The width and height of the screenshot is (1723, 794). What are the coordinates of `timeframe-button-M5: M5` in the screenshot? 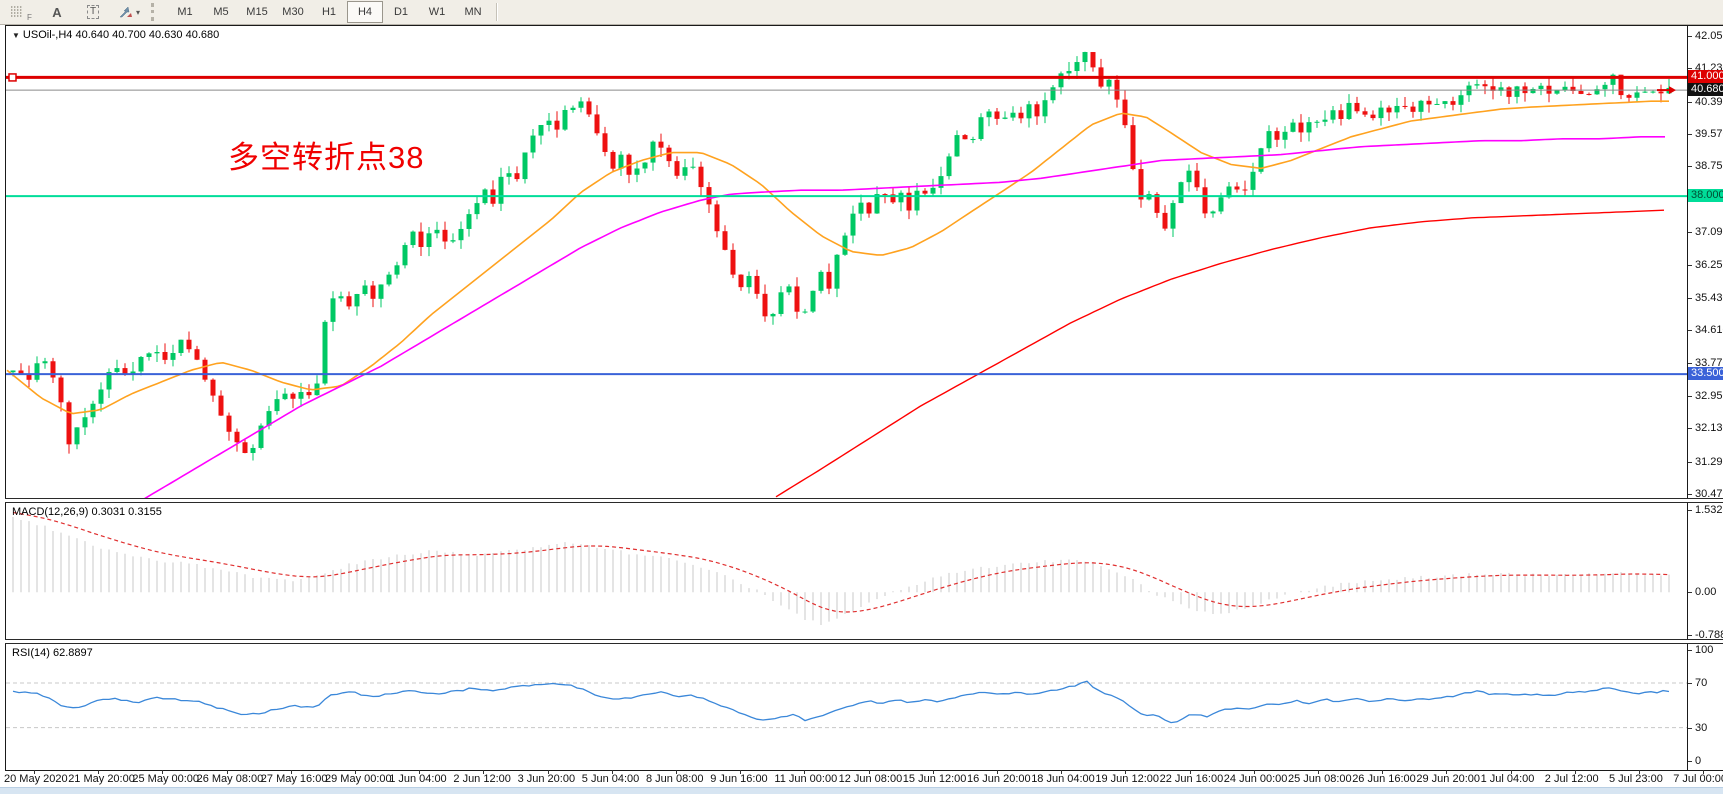 It's located at (221, 12).